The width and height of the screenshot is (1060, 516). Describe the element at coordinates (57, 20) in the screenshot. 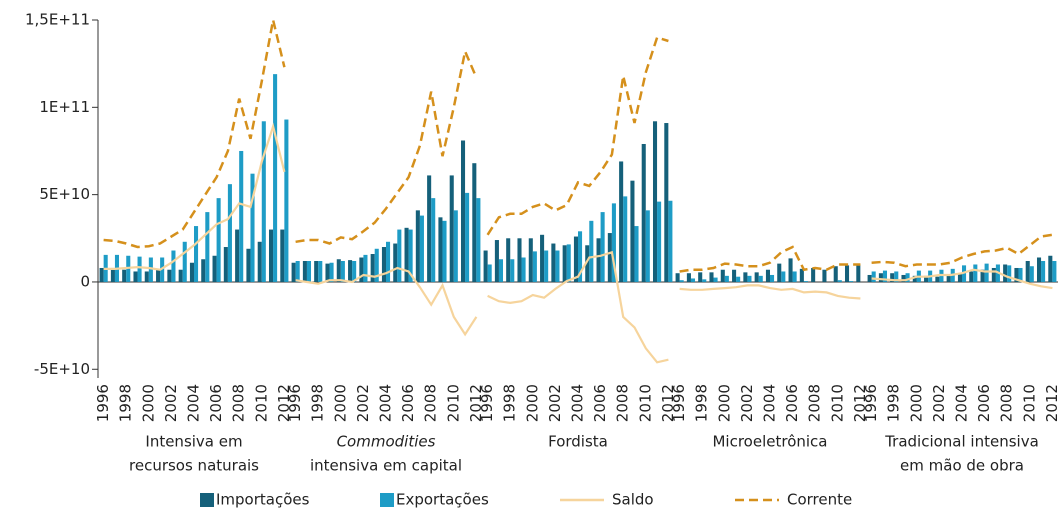

I see `y-tick-label: 1,5E+11` at that location.